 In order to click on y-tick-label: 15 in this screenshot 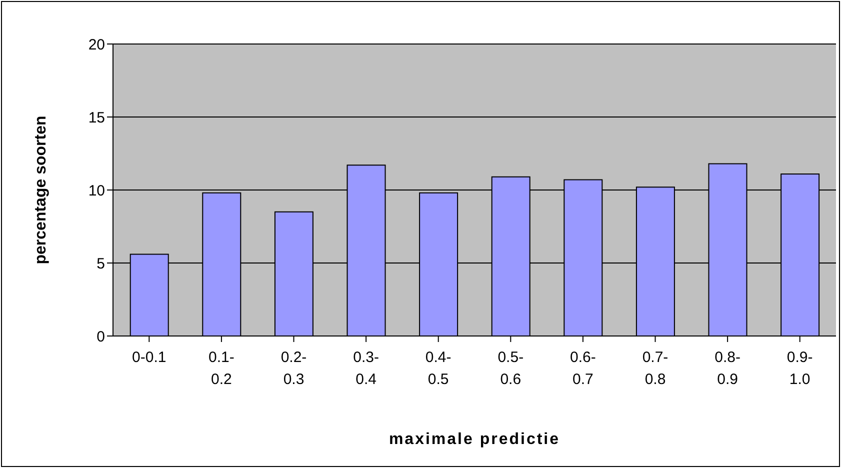, I will do `click(96, 117)`.